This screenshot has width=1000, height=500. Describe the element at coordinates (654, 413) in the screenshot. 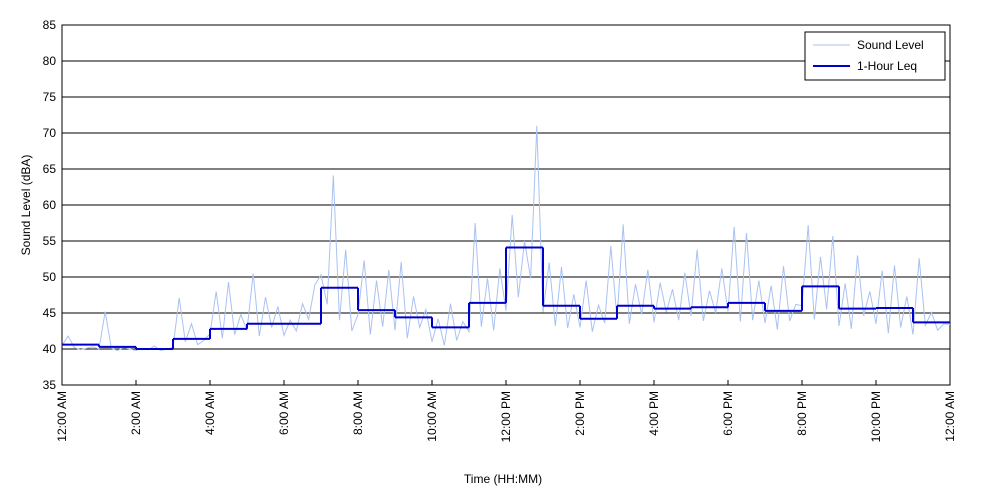

I see `x-tick-label: 4:00 PM` at that location.